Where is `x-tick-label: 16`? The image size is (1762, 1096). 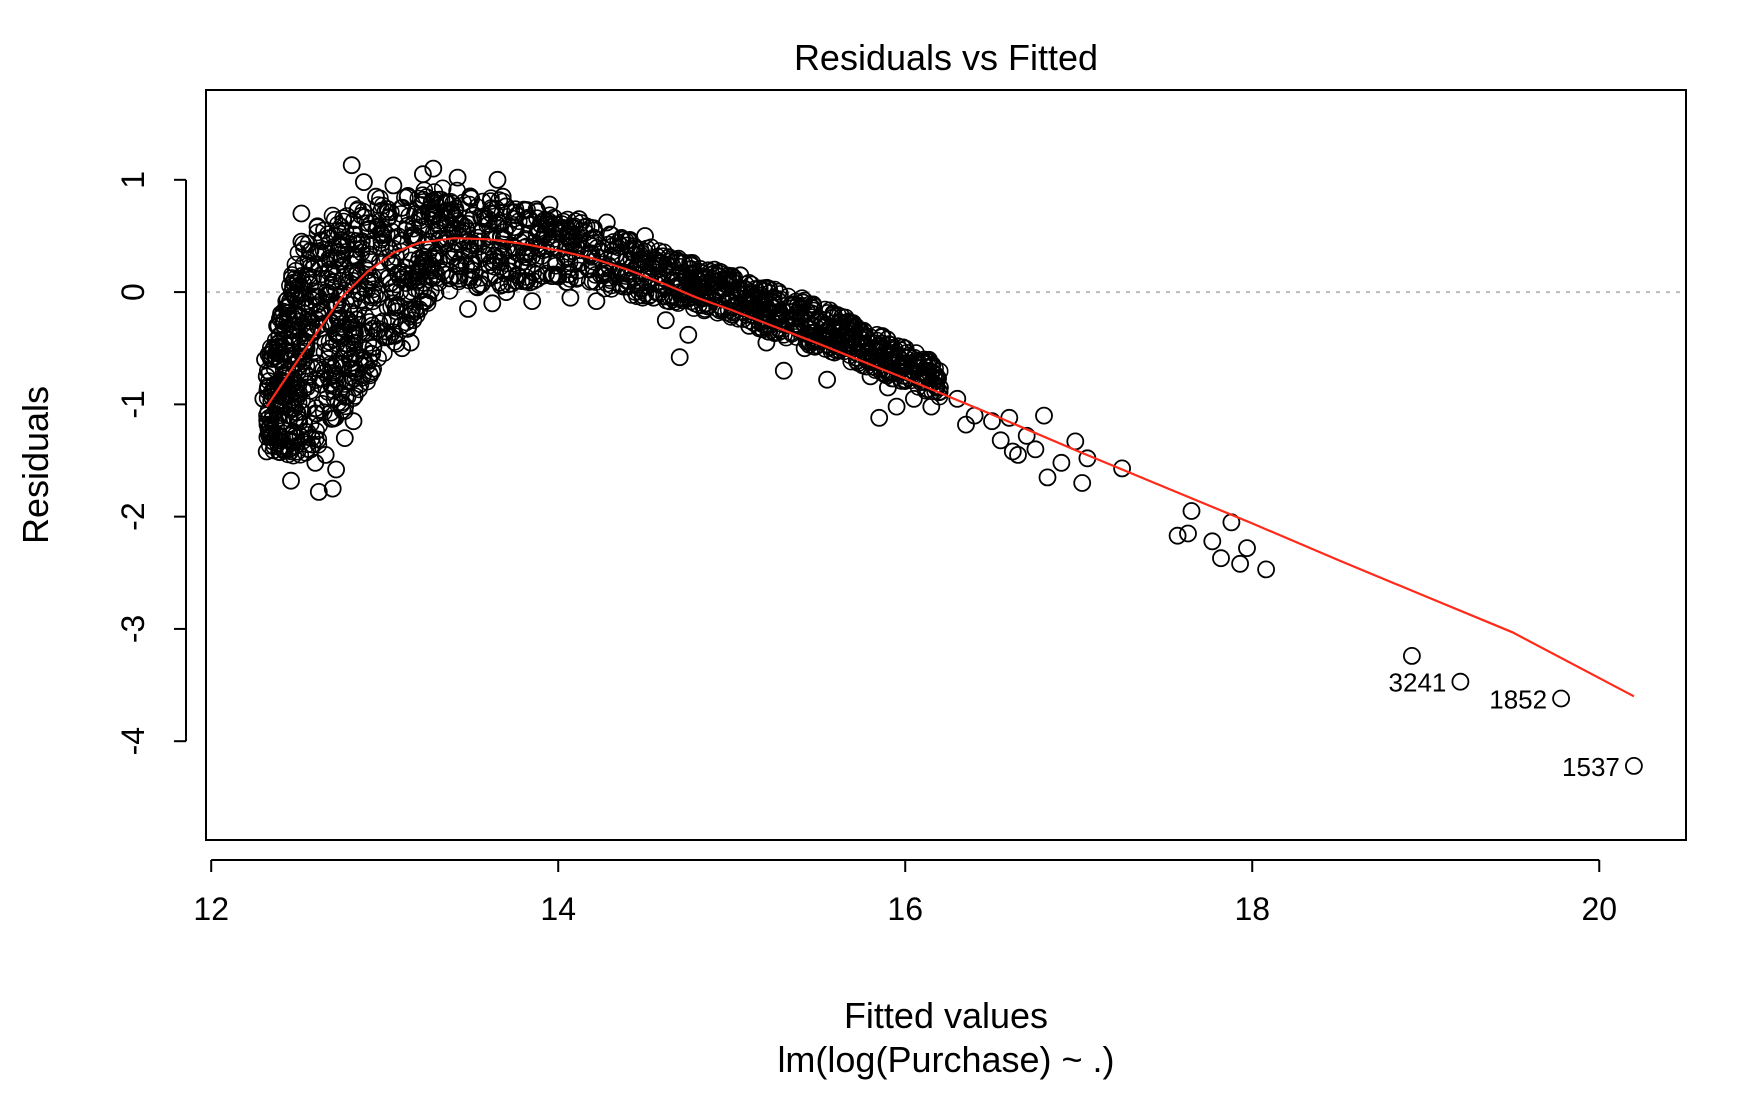 x-tick-label: 16 is located at coordinates (905, 909).